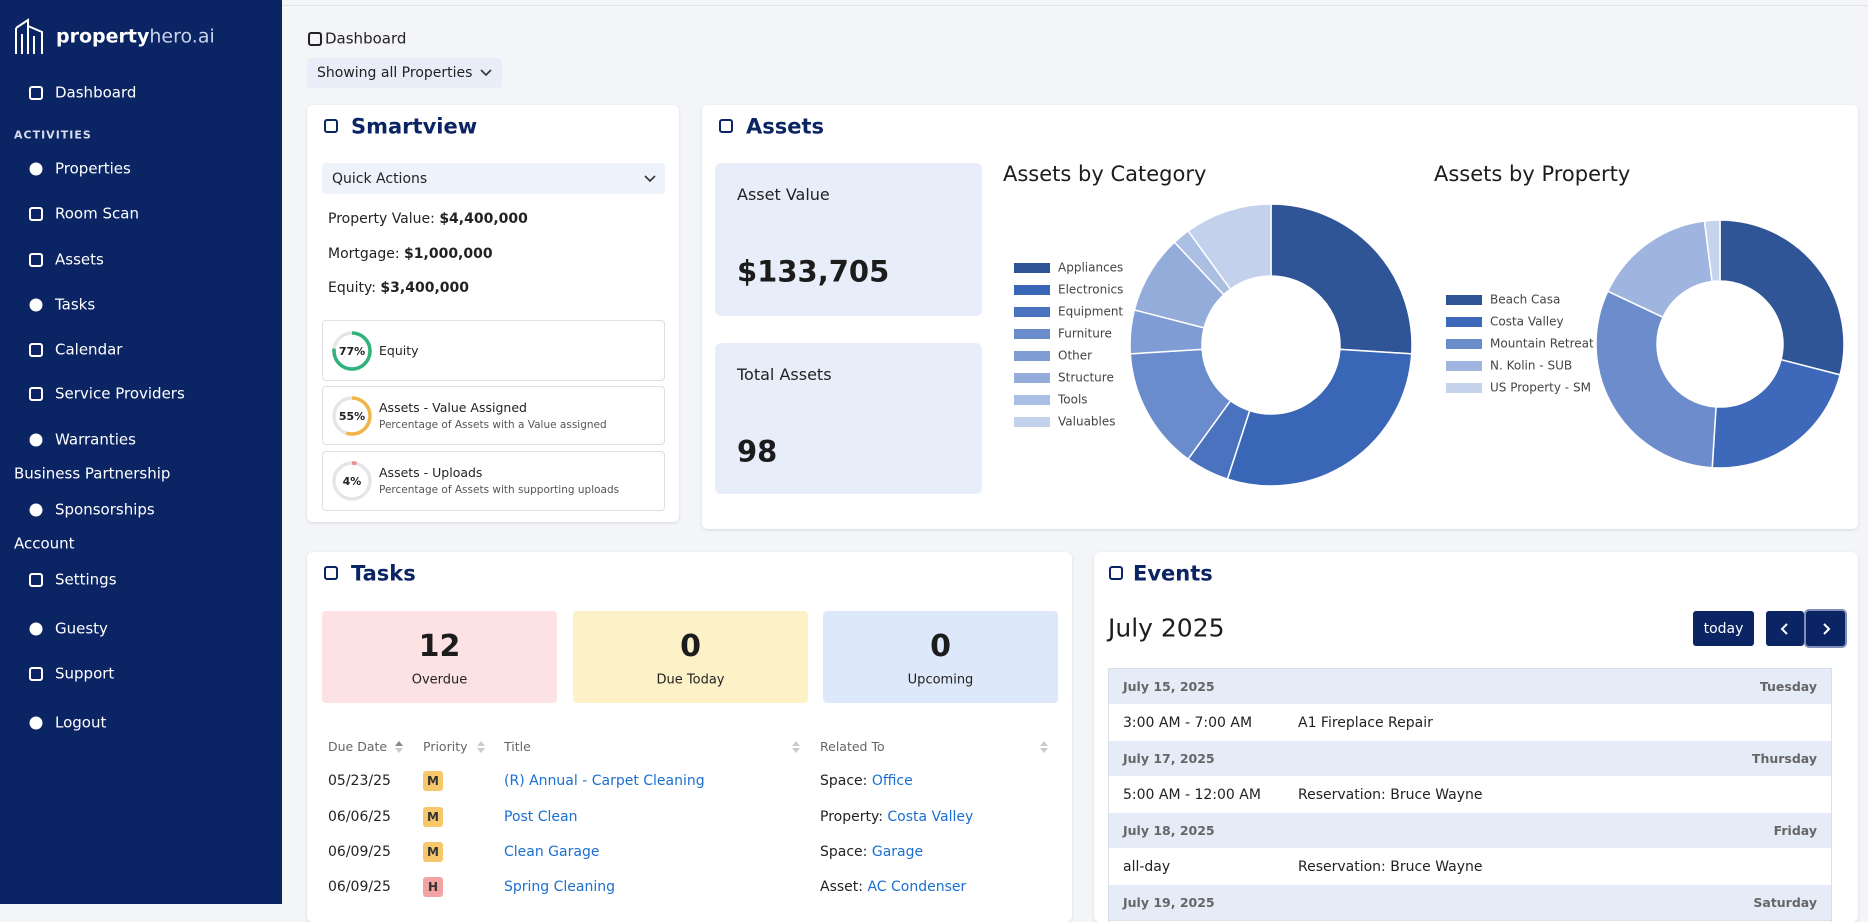 Image resolution: width=1868 pixels, height=922 pixels. I want to click on nav-label: Warranties, so click(95, 439).